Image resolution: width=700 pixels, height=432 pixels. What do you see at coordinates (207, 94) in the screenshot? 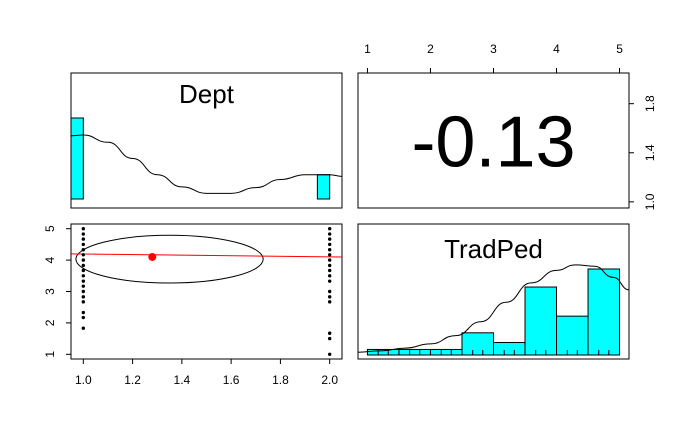
I see `dept-title: Dept` at bounding box center [207, 94].